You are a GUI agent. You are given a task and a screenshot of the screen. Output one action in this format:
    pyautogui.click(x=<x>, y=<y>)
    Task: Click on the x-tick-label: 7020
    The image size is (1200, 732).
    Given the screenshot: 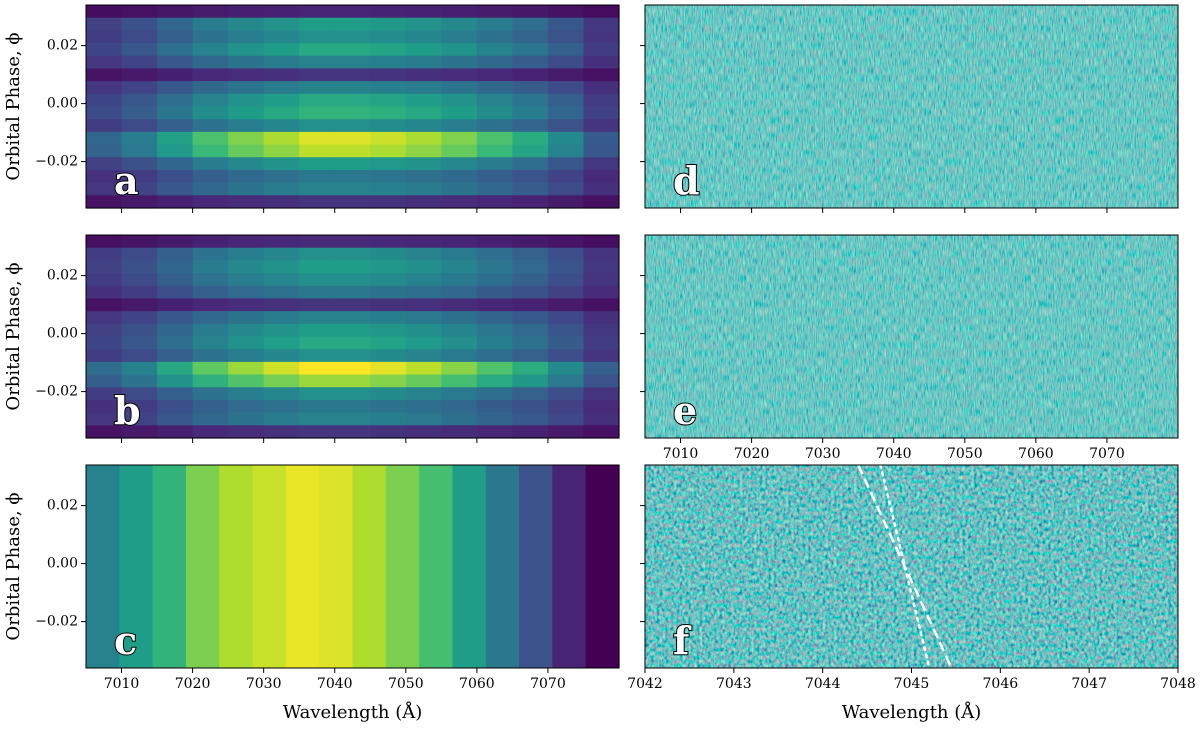 What is the action you would take?
    pyautogui.click(x=752, y=454)
    